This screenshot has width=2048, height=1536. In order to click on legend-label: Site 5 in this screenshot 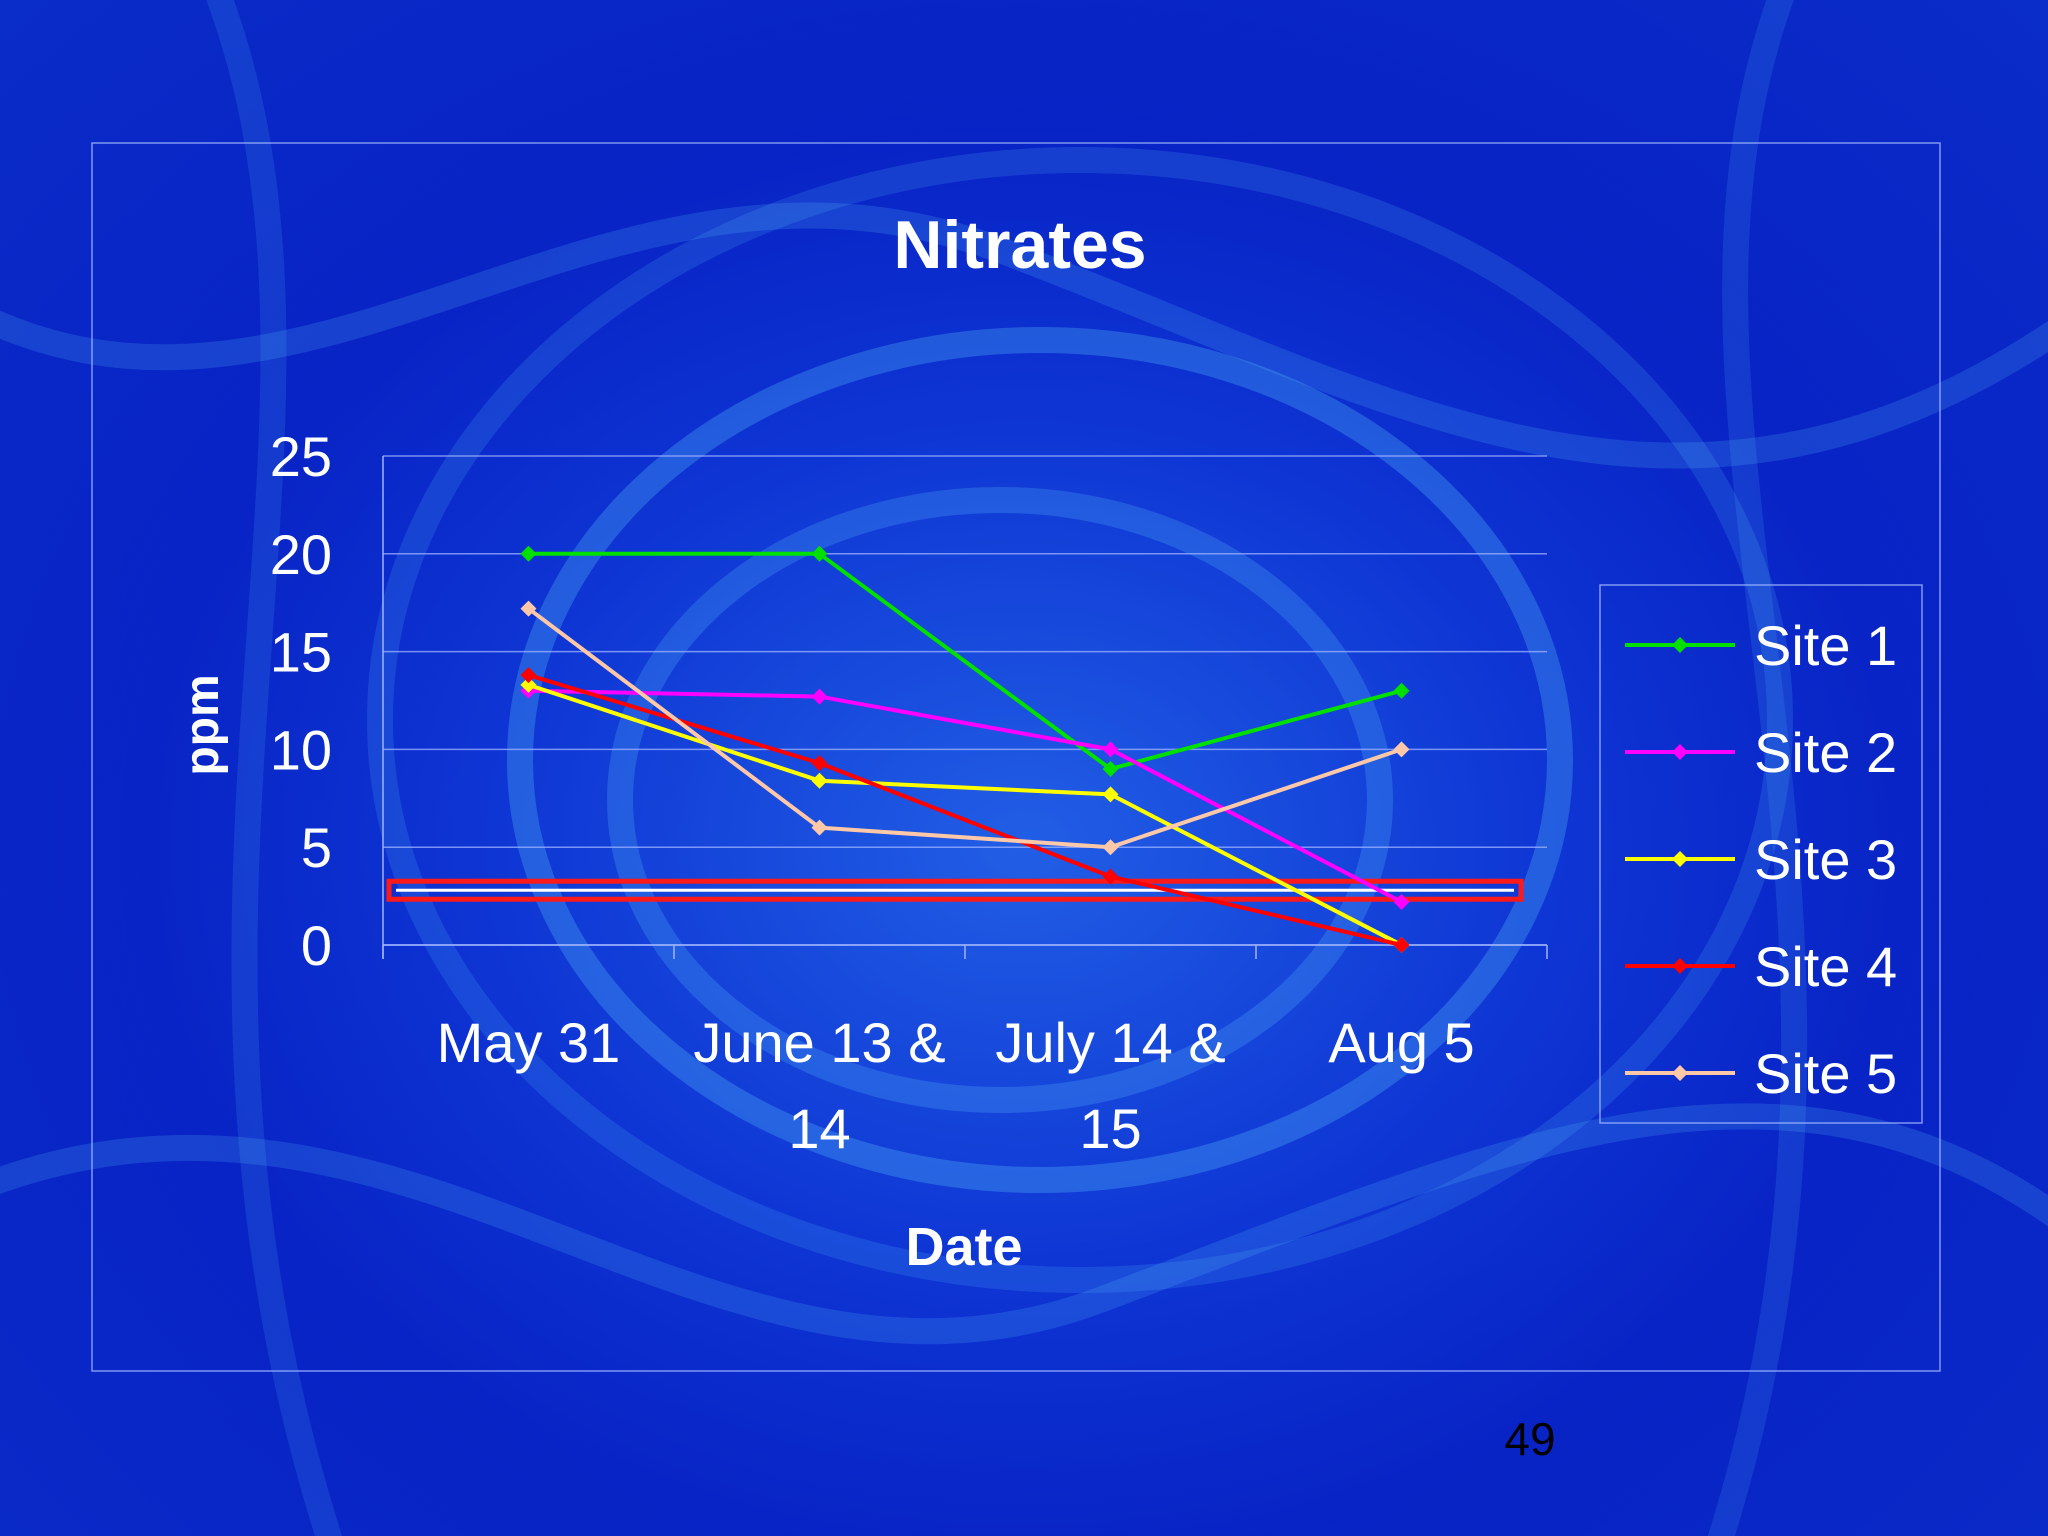, I will do `click(1825, 1073)`.